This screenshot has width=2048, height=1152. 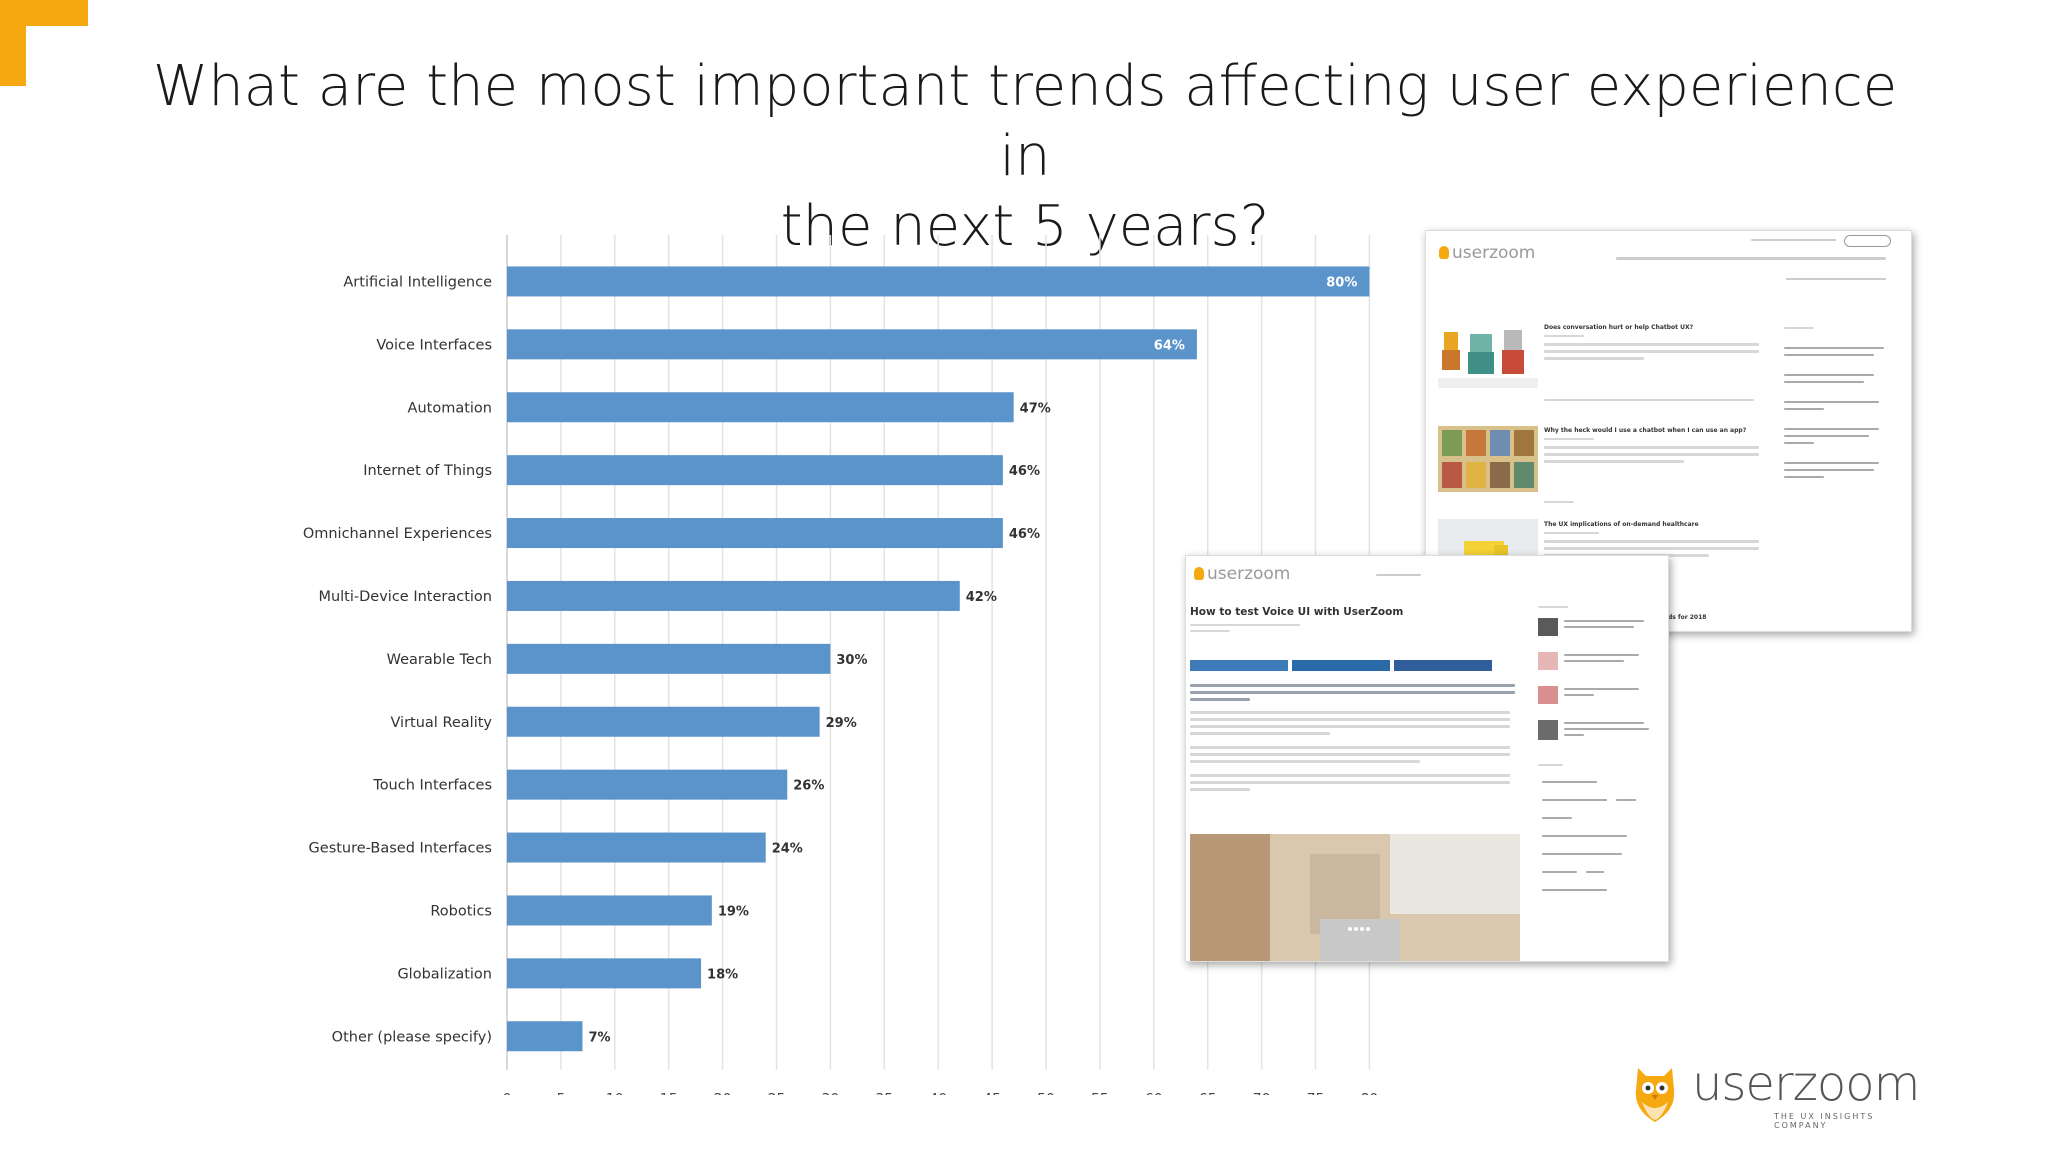 I want to click on category-label: Globalization, so click(x=444, y=974).